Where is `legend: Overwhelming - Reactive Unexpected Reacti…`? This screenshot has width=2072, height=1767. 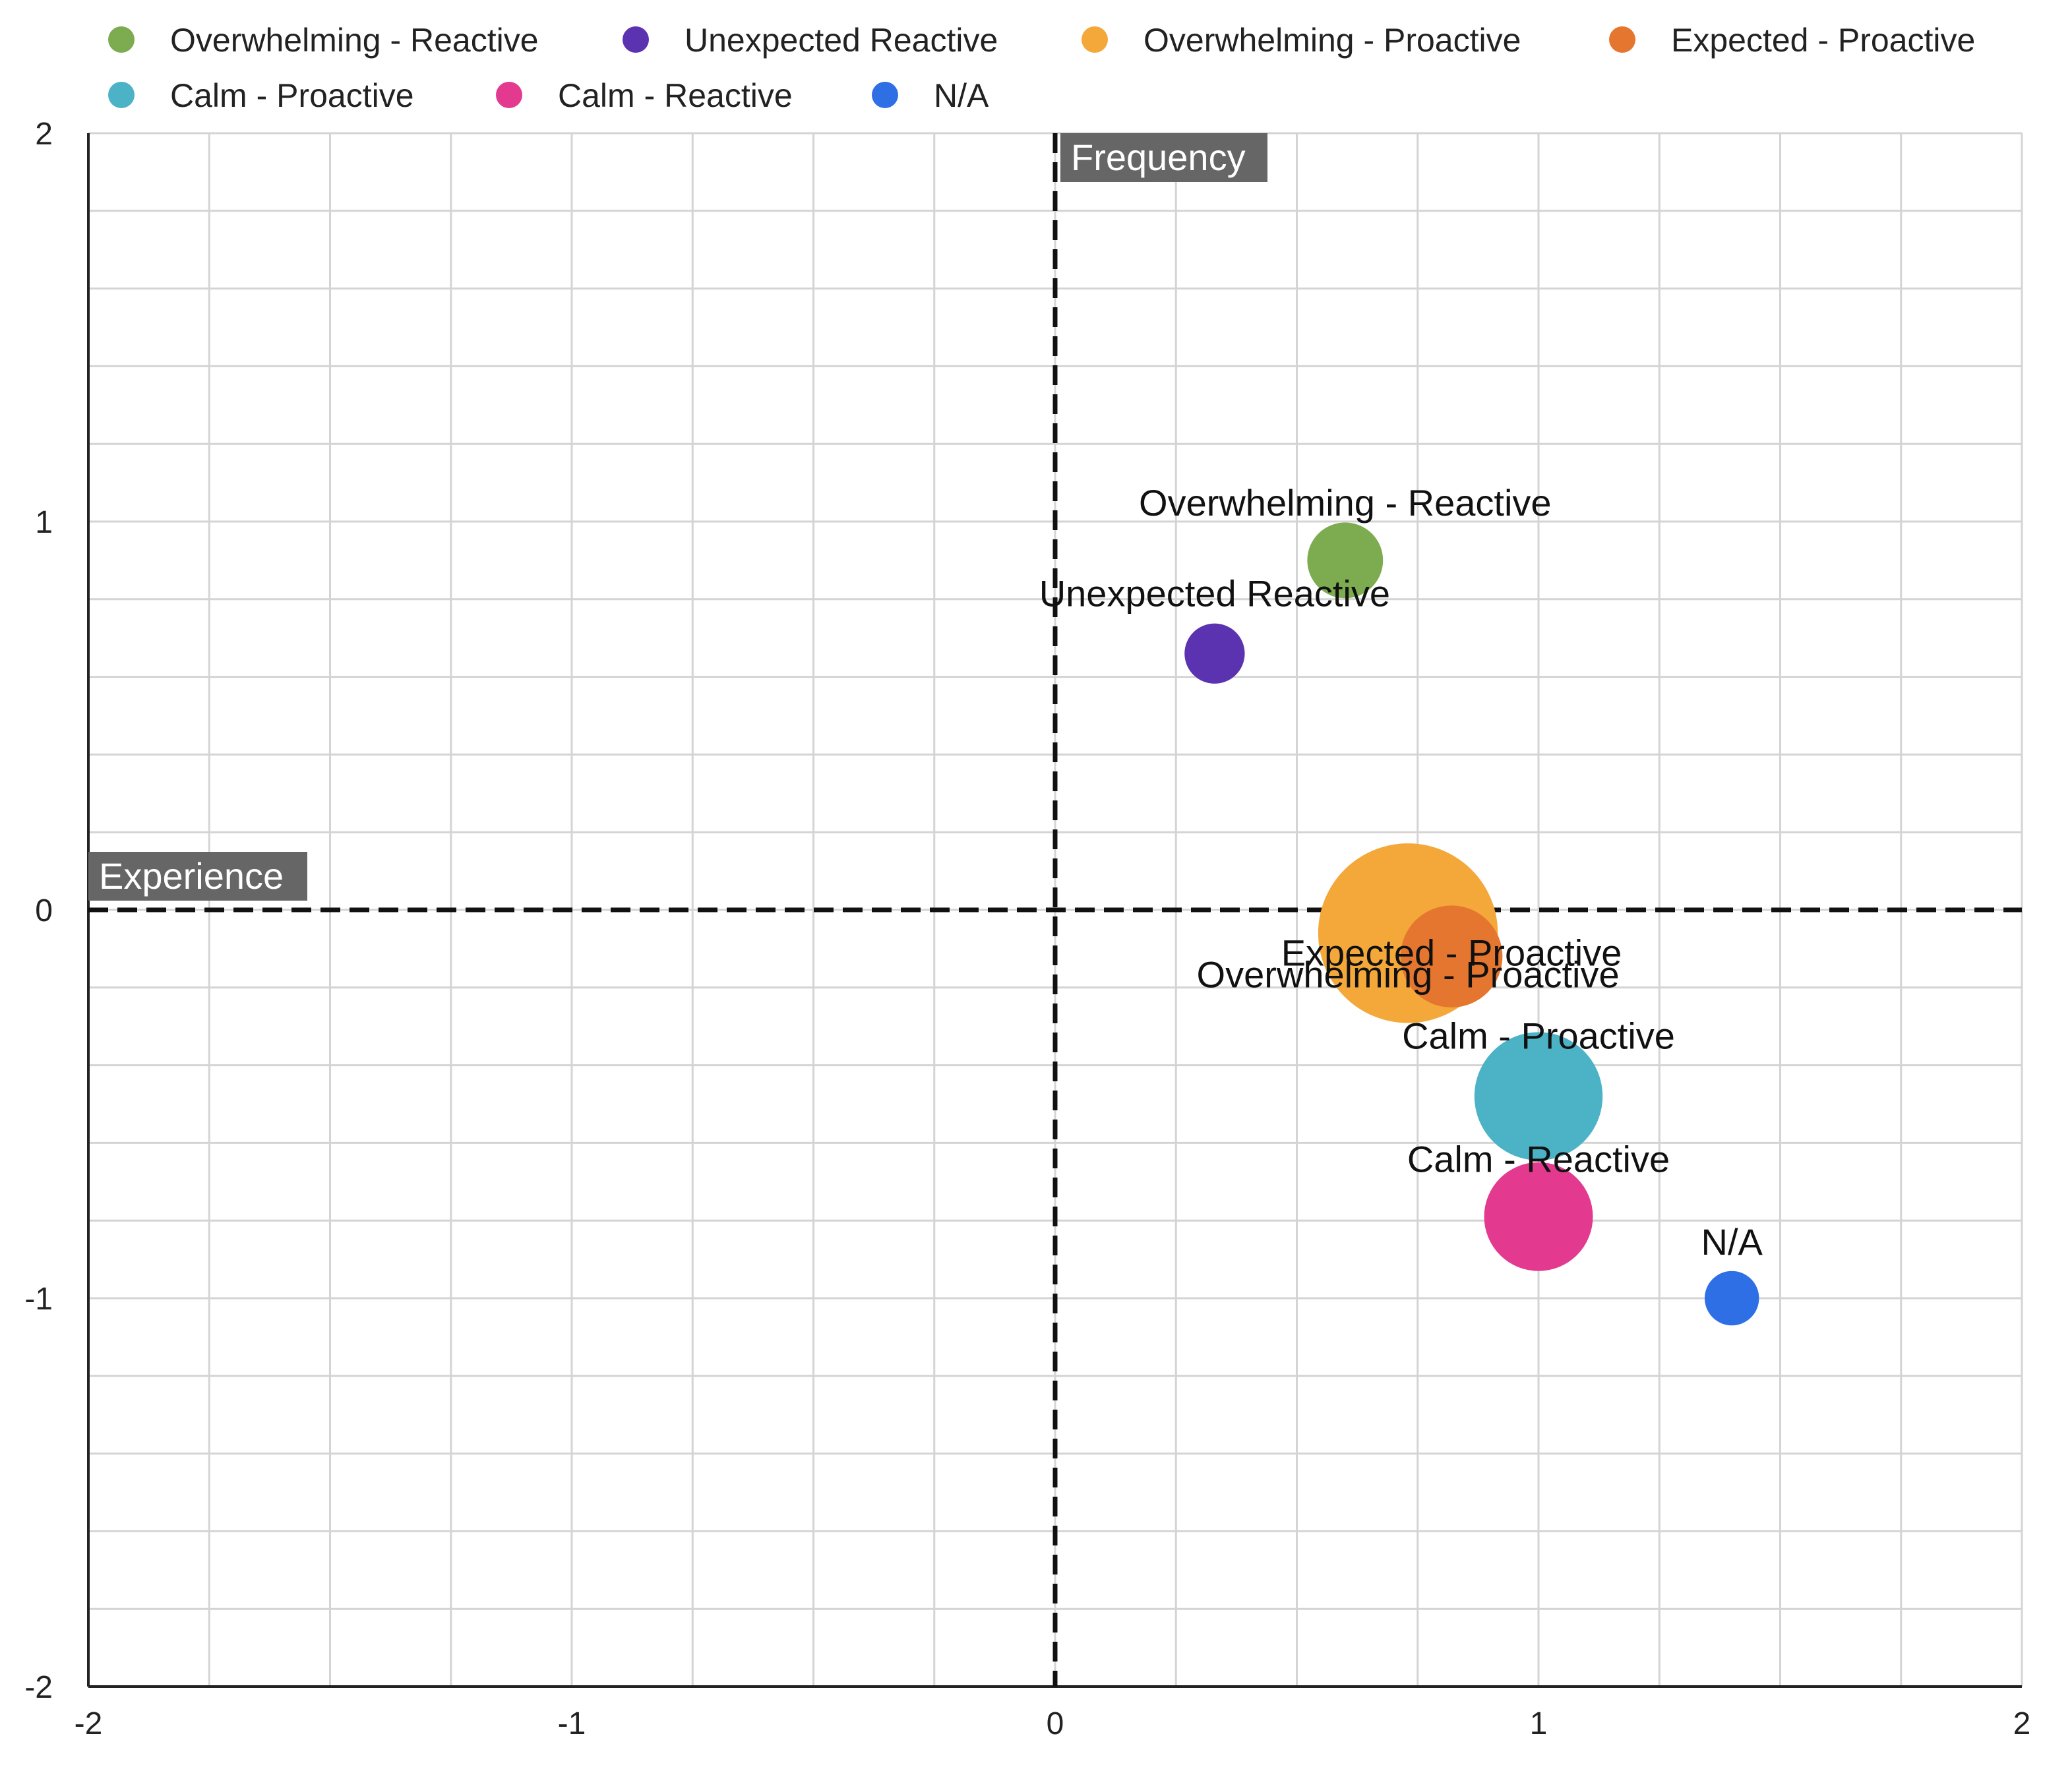
legend: Overwhelming - Reactive Unexpected Reacti… is located at coordinates (1041, 68).